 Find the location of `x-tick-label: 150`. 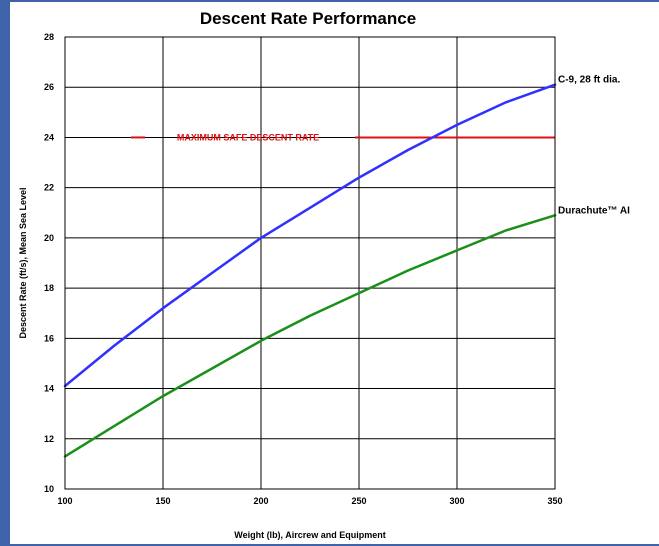

x-tick-label: 150 is located at coordinates (162, 501).